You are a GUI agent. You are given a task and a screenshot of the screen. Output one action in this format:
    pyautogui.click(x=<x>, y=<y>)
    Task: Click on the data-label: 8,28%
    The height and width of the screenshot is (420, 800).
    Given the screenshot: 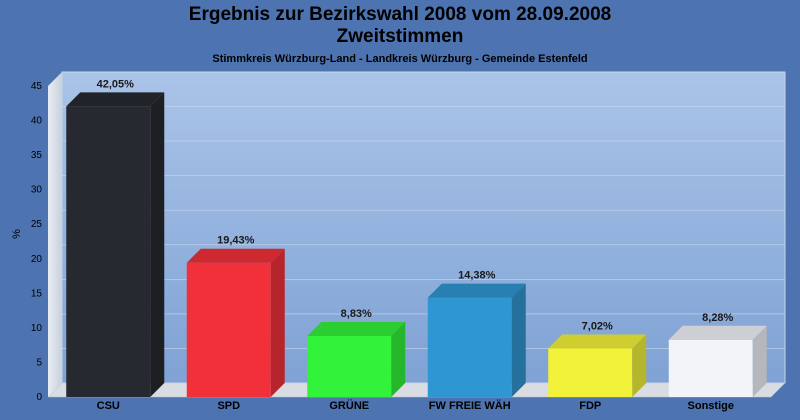 What is the action you would take?
    pyautogui.click(x=717, y=318)
    